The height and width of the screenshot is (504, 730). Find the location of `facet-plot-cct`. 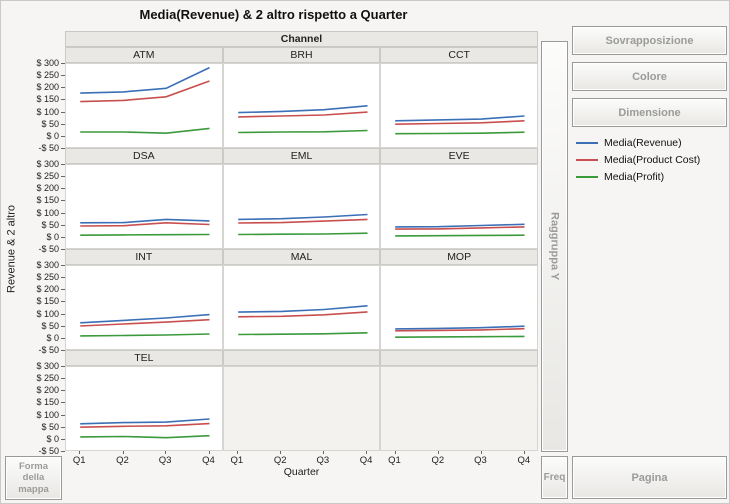

facet-plot-cct is located at coordinates (459, 105).